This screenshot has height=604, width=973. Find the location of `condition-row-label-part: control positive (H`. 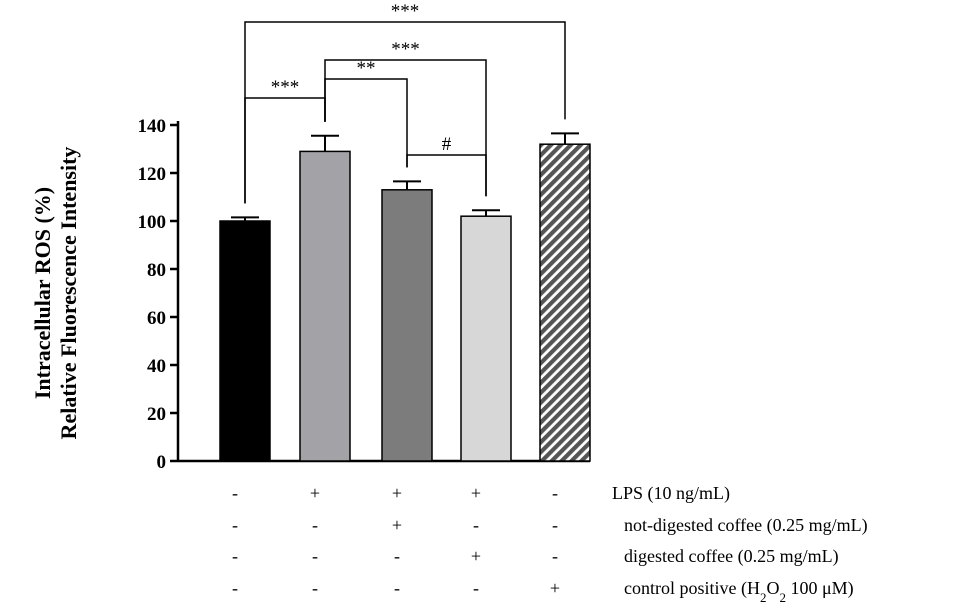

condition-row-label-part: control positive (H is located at coordinates (692, 588).